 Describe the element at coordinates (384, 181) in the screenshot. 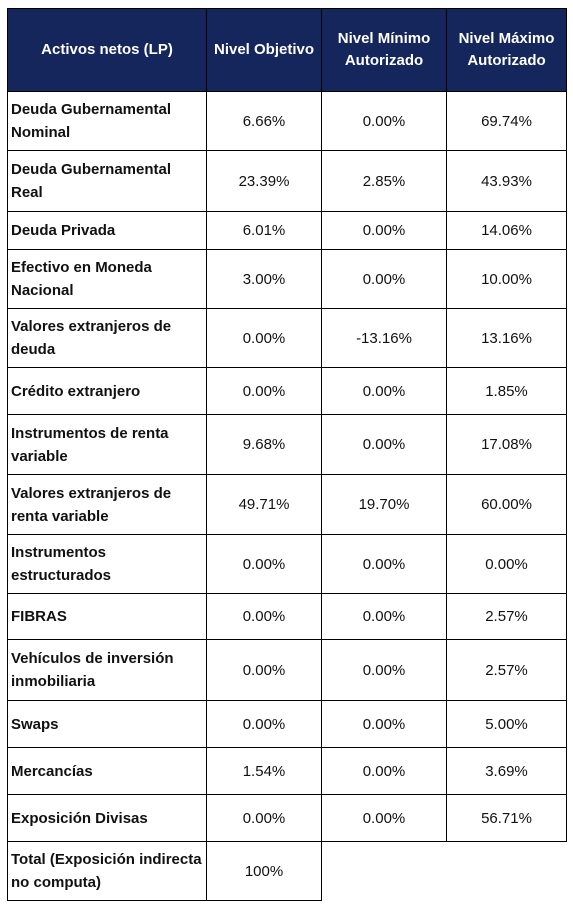

I see `cell-minimo: 2.85%` at that location.